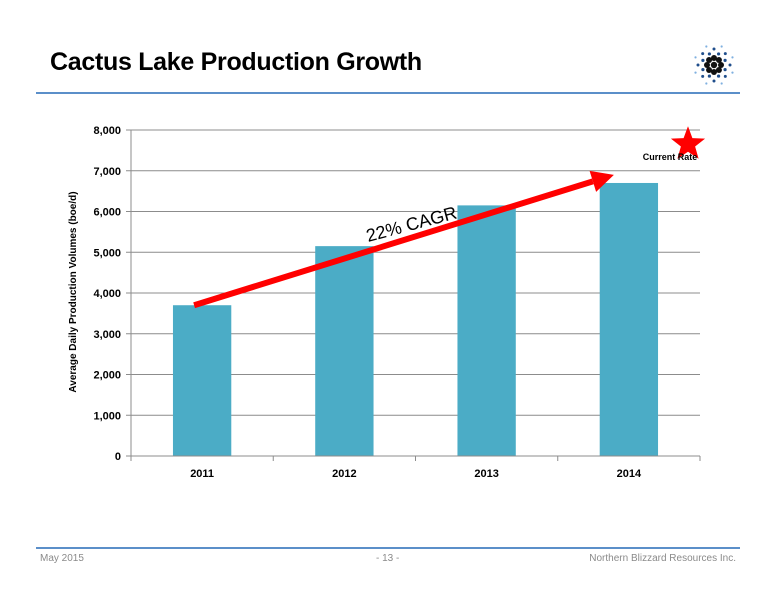 The image size is (776, 600). Describe the element at coordinates (62, 558) in the screenshot. I see `footer-date: May 2015` at that location.